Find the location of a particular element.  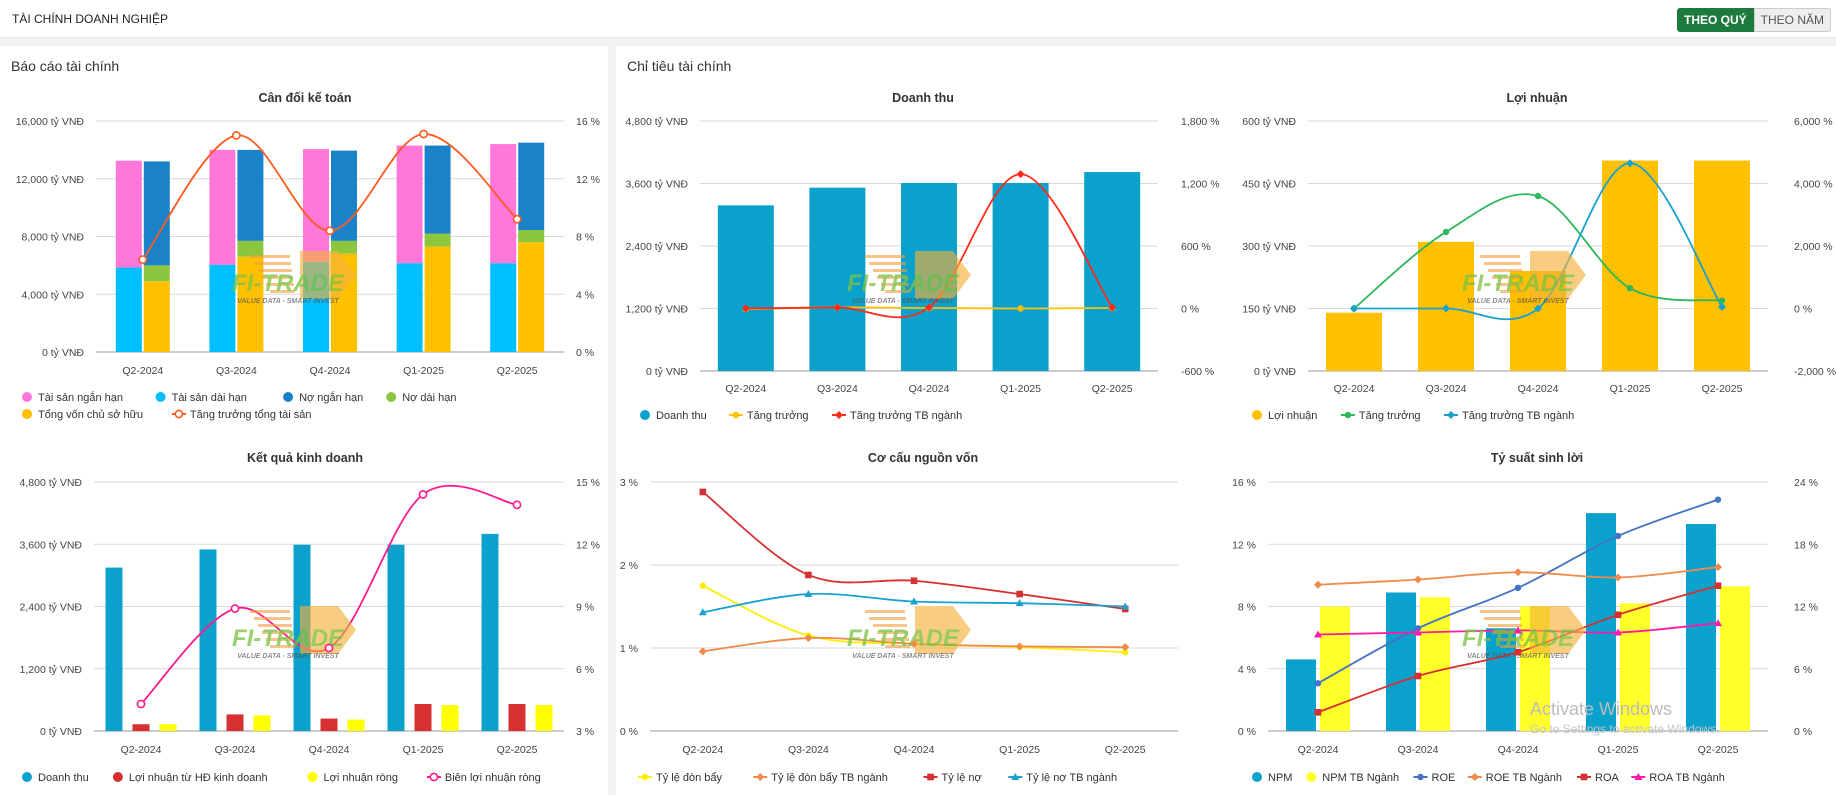

y-tick-right: 3 % is located at coordinates (585, 732).